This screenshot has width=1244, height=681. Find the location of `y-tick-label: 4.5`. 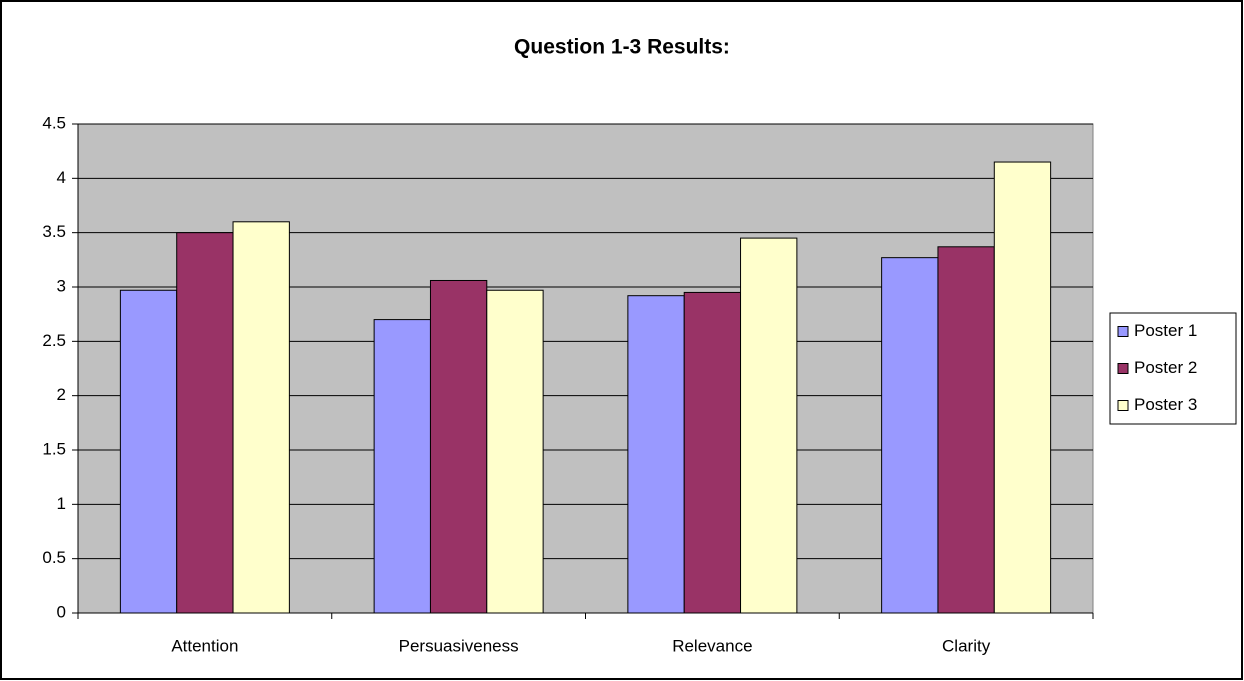

y-tick-label: 4.5 is located at coordinates (54, 122).